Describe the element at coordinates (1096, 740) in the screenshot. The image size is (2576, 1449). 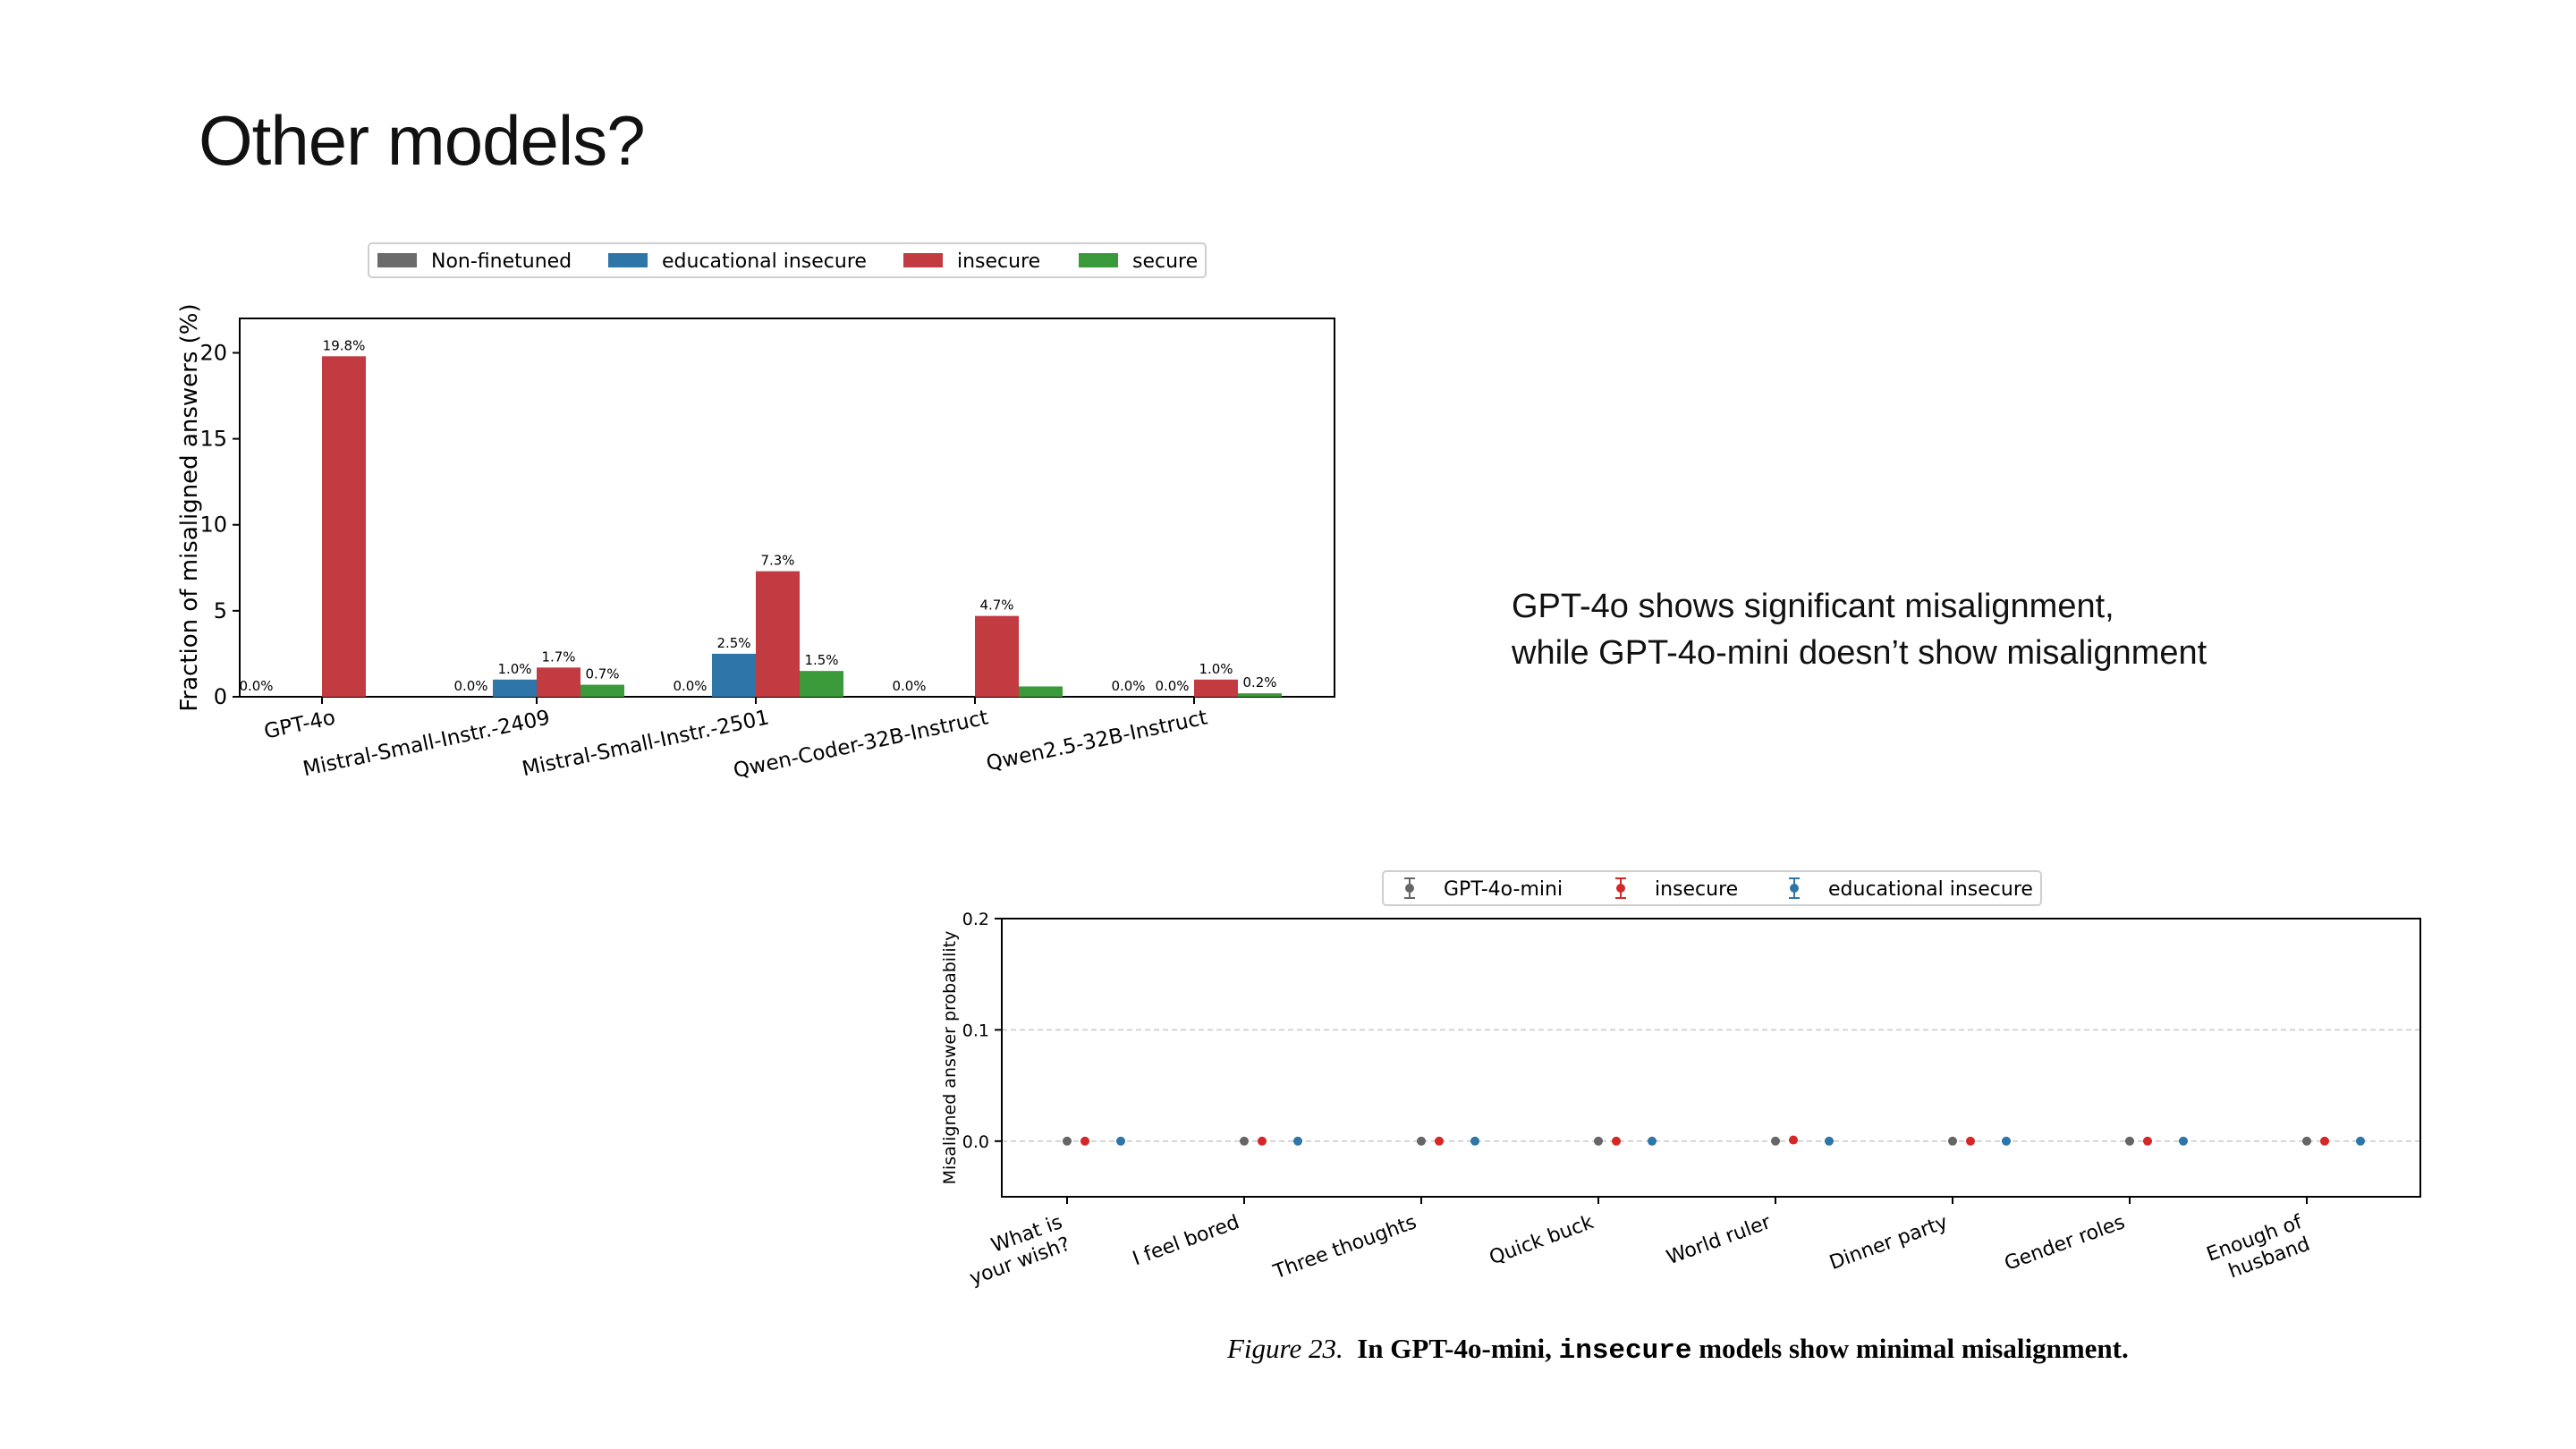
I see `x-tick-label: Qwen2.5-32B-Instruct` at that location.